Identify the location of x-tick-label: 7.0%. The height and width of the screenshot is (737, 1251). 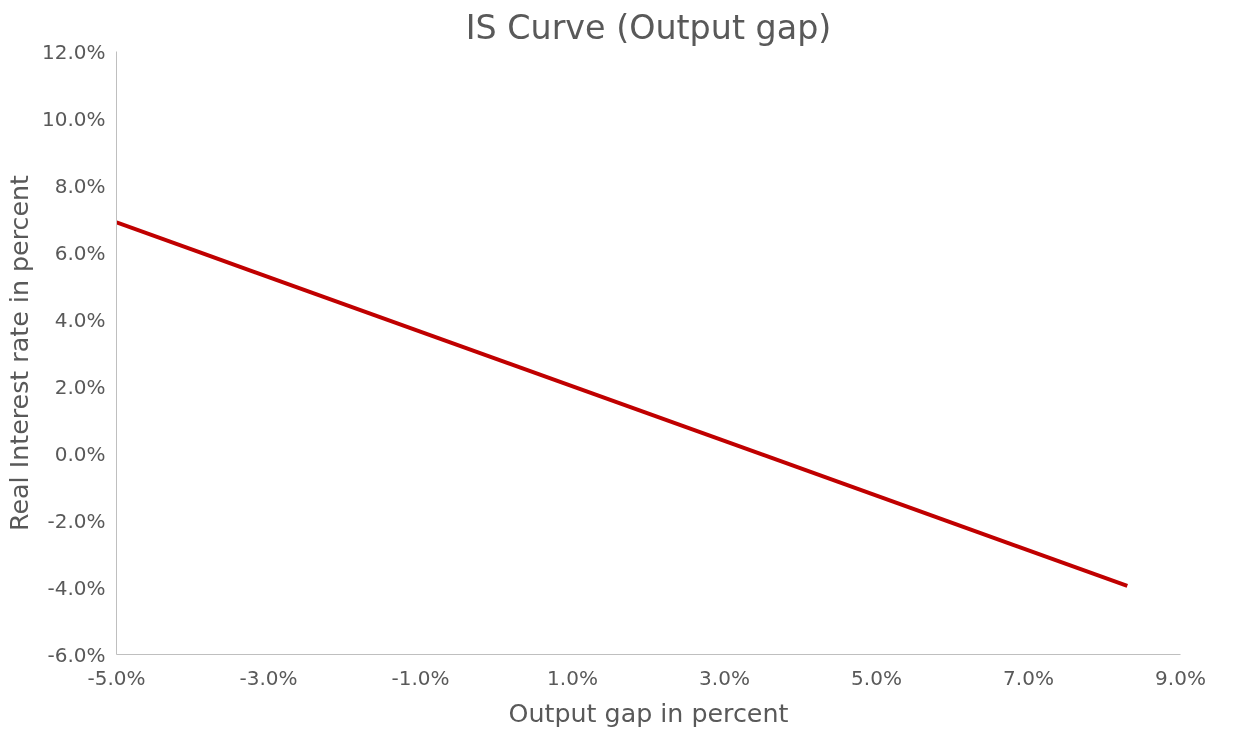
(1028, 677).